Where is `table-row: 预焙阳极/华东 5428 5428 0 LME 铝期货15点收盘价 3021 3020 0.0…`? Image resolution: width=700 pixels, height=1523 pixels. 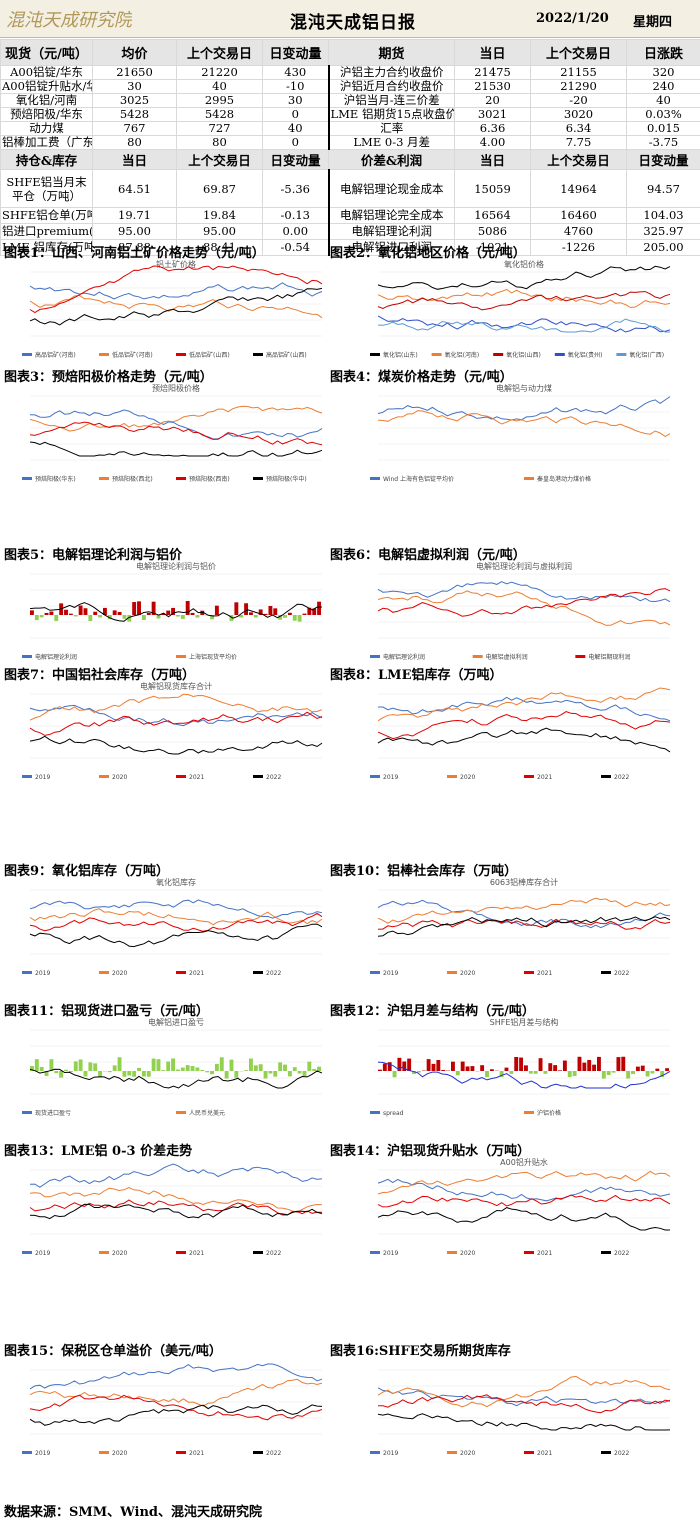
table-row: 预焙阳极/华东 5428 5428 0 LME 铝期货15点收盘价 3021 3020 0.0… is located at coordinates (350, 114).